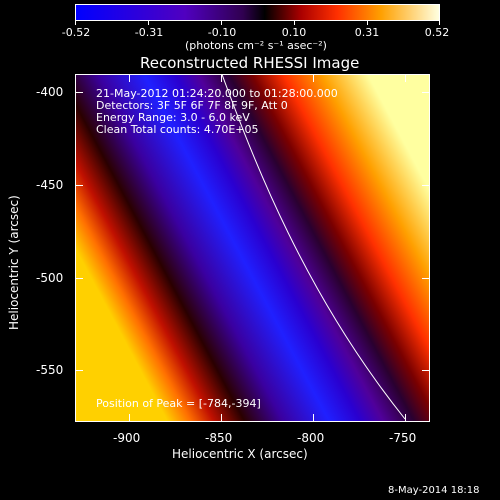 The height and width of the screenshot is (500, 500). Describe the element at coordinates (149, 32) in the screenshot. I see `colorbar-tick-label: -0.31` at that location.